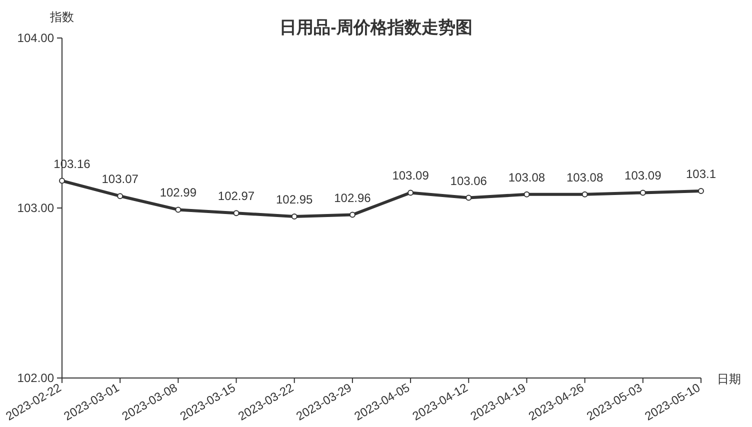  I want to click on data-label: 103.1, so click(701, 174).